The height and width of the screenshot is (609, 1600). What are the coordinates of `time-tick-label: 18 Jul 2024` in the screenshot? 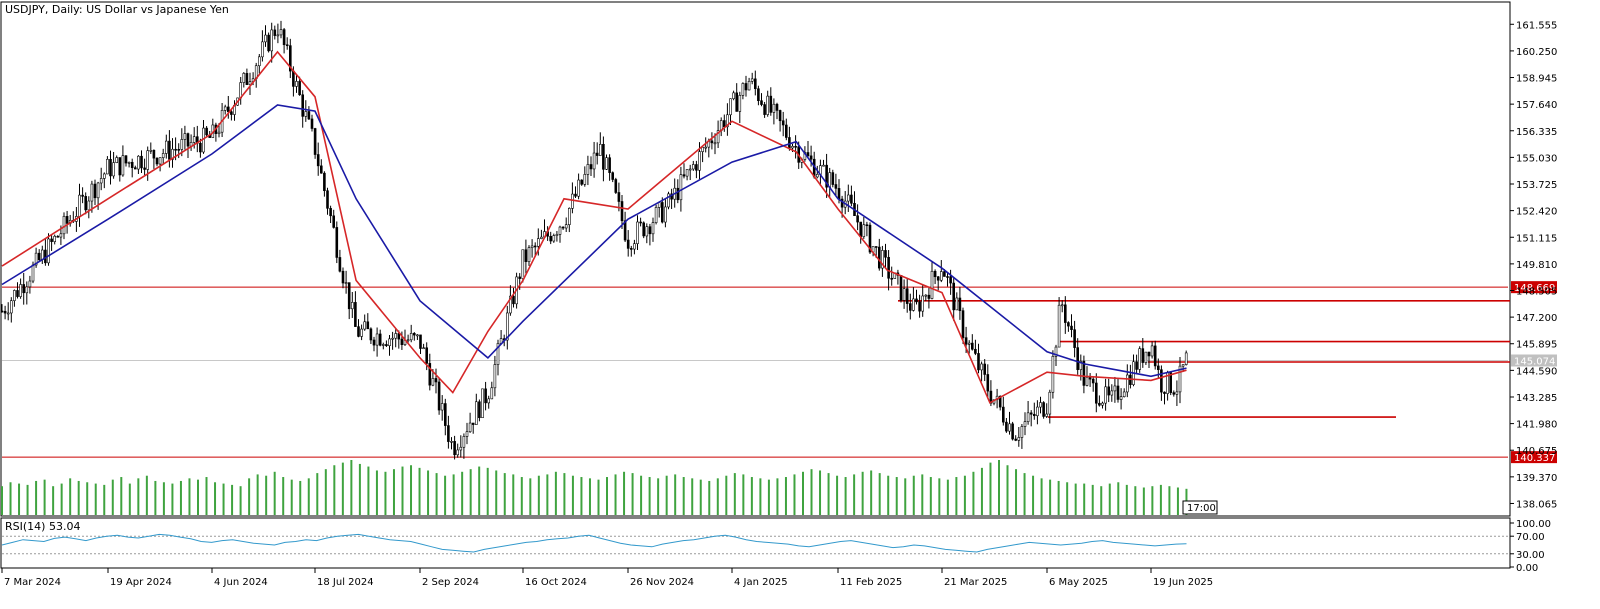 It's located at (345, 582).